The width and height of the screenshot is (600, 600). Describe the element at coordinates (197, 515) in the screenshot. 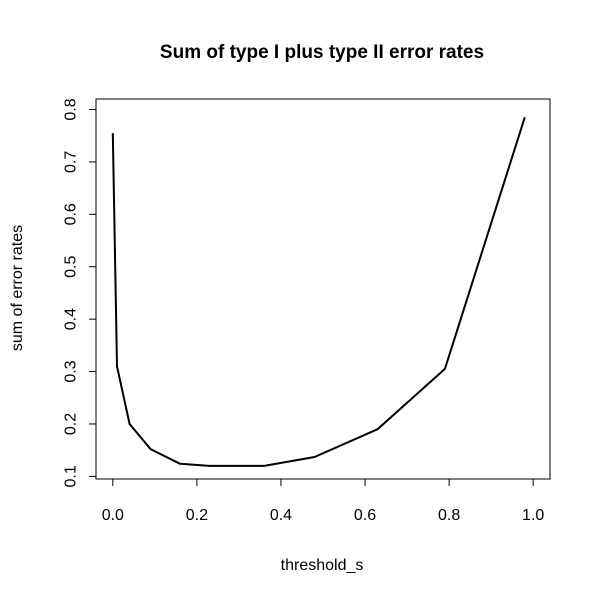

I see `x-tick-label: 0.2` at that location.